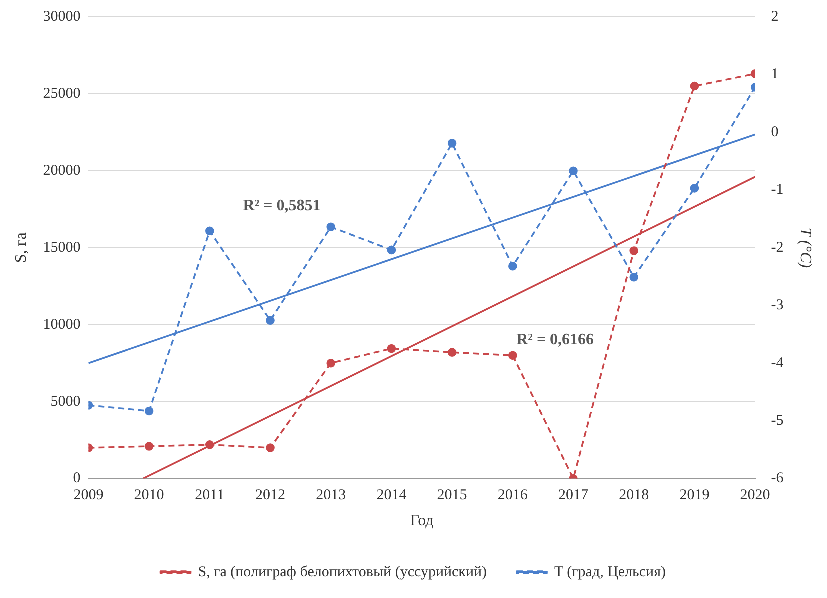 The height and width of the screenshot is (598, 827). Describe the element at coordinates (210, 496) in the screenshot. I see `x-tick-label: 2011` at that location.